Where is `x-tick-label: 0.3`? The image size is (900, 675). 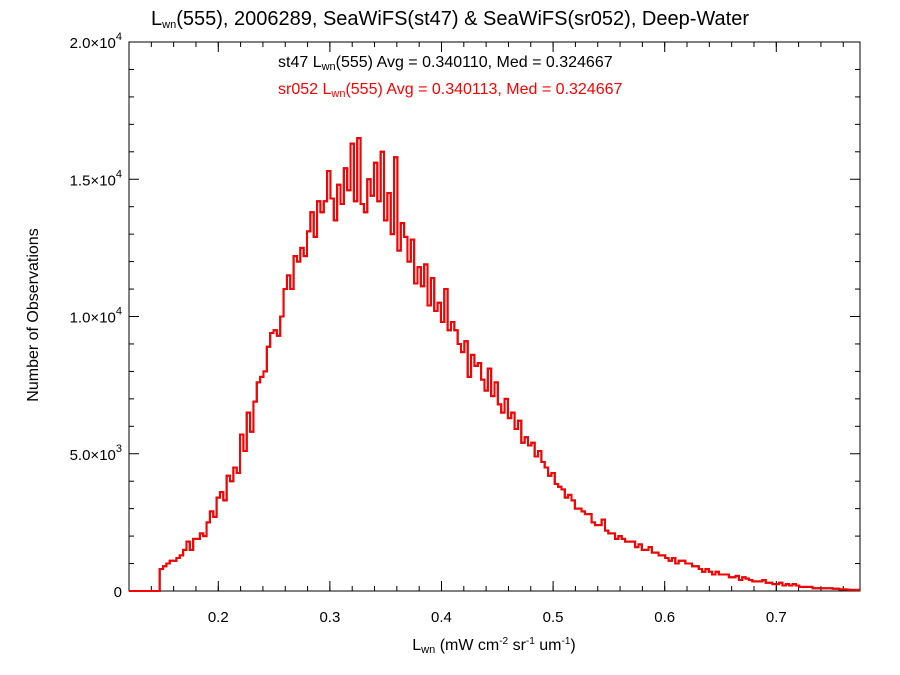
x-tick-label: 0.3 is located at coordinates (329, 617).